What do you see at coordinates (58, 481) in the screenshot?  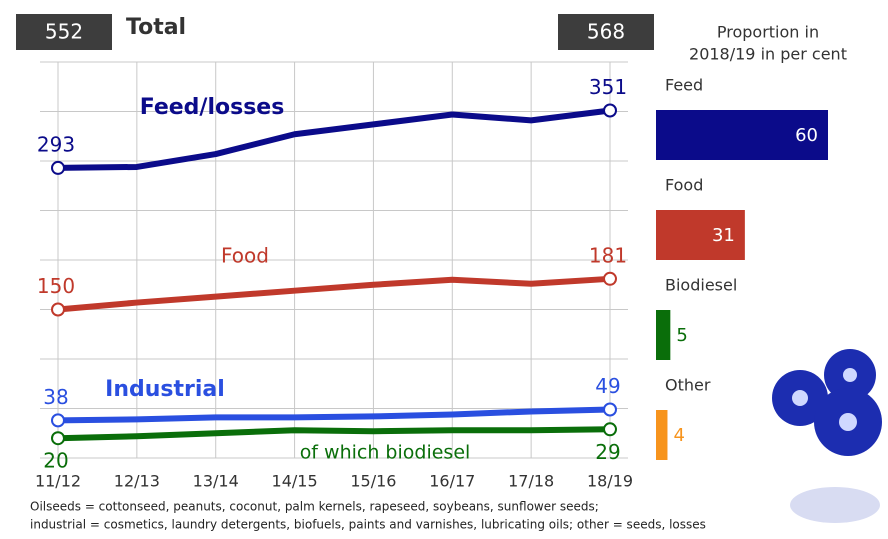 I see `x-tick-label: 11/12` at bounding box center [58, 481].